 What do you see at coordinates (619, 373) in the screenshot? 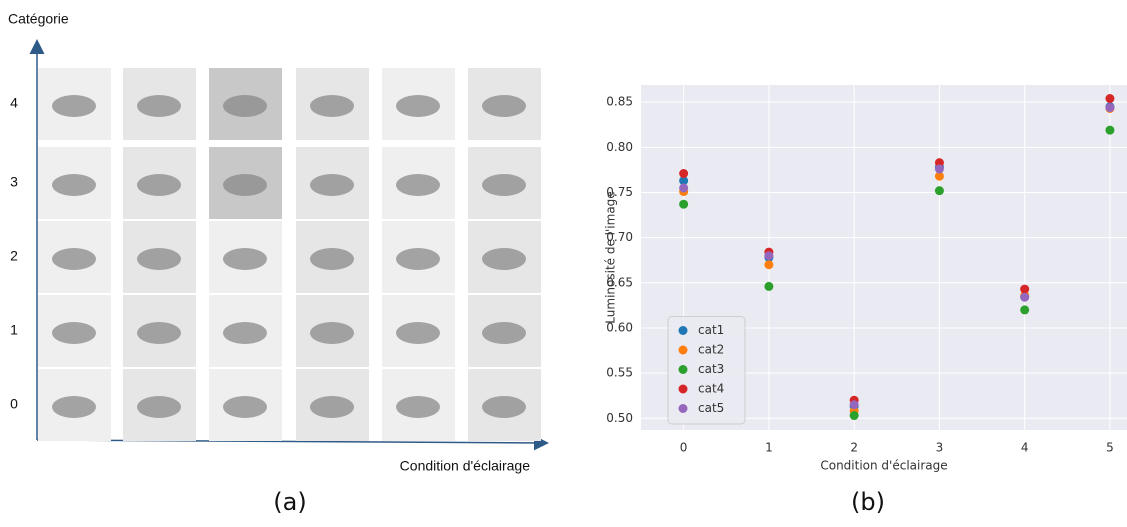
I see `y-tick-label: 0.55` at bounding box center [619, 373].